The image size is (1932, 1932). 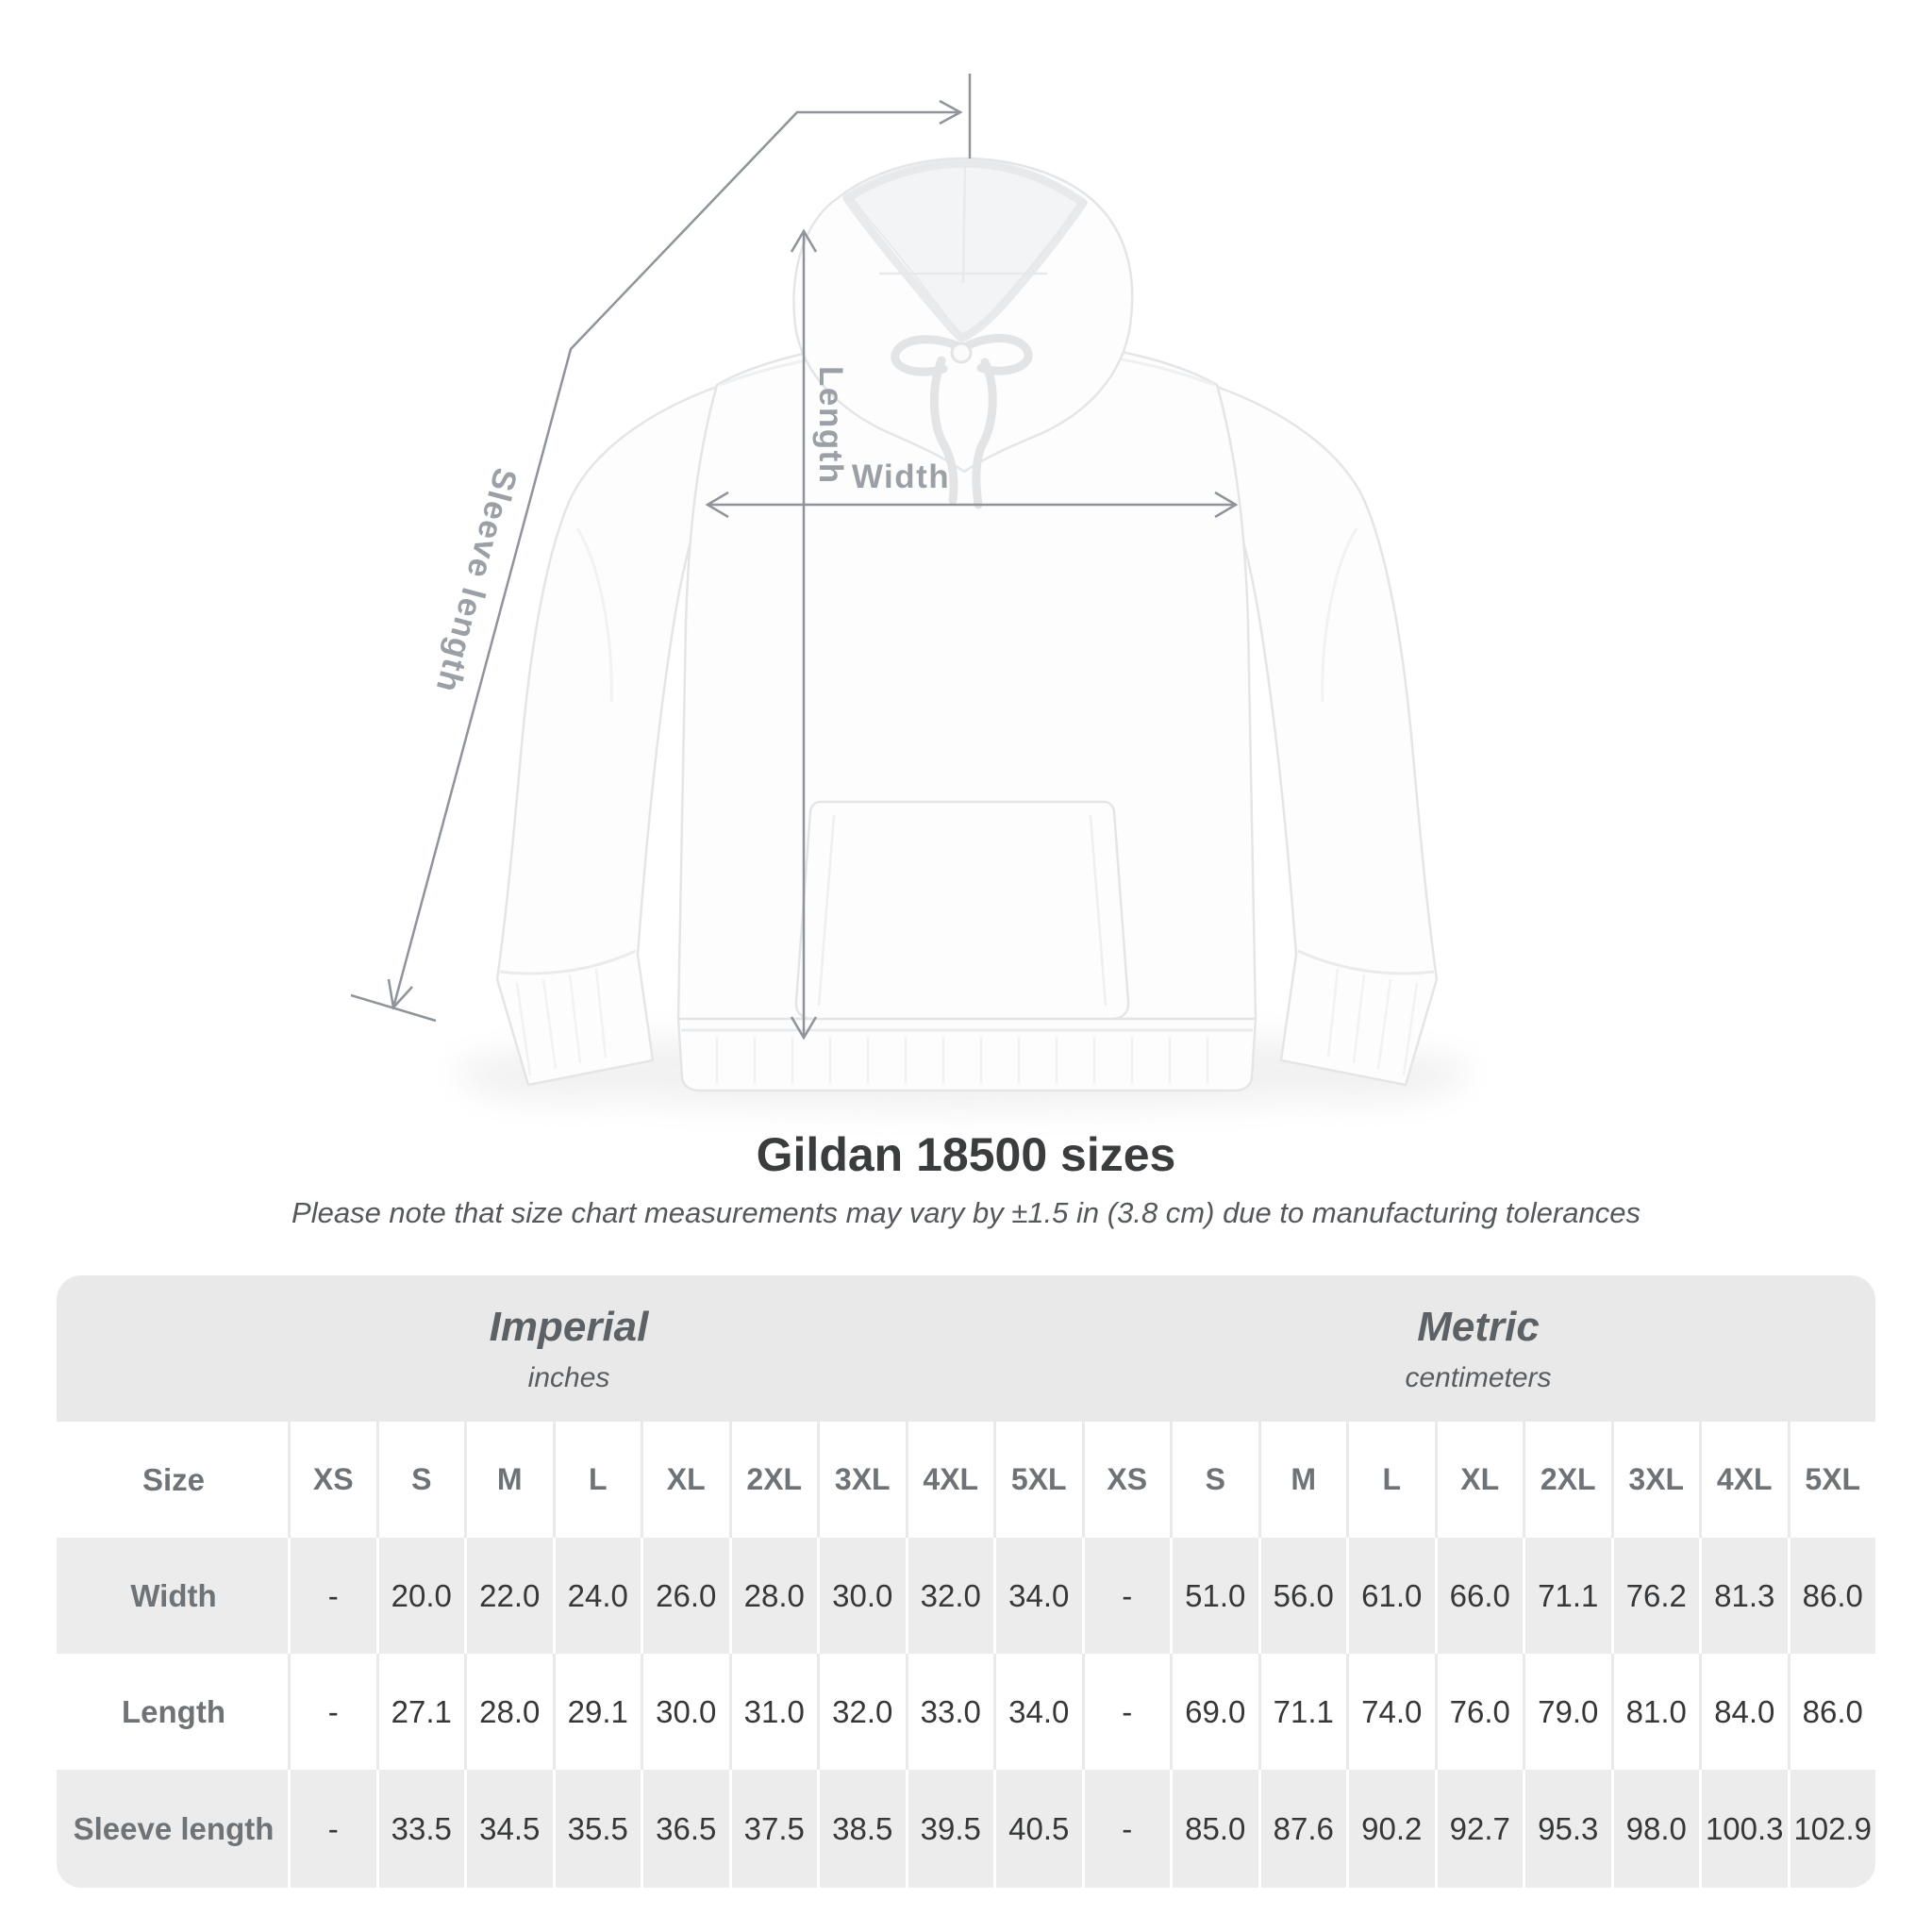 What do you see at coordinates (596, 1712) in the screenshot?
I see `value-cell-imperial: 29.1` at bounding box center [596, 1712].